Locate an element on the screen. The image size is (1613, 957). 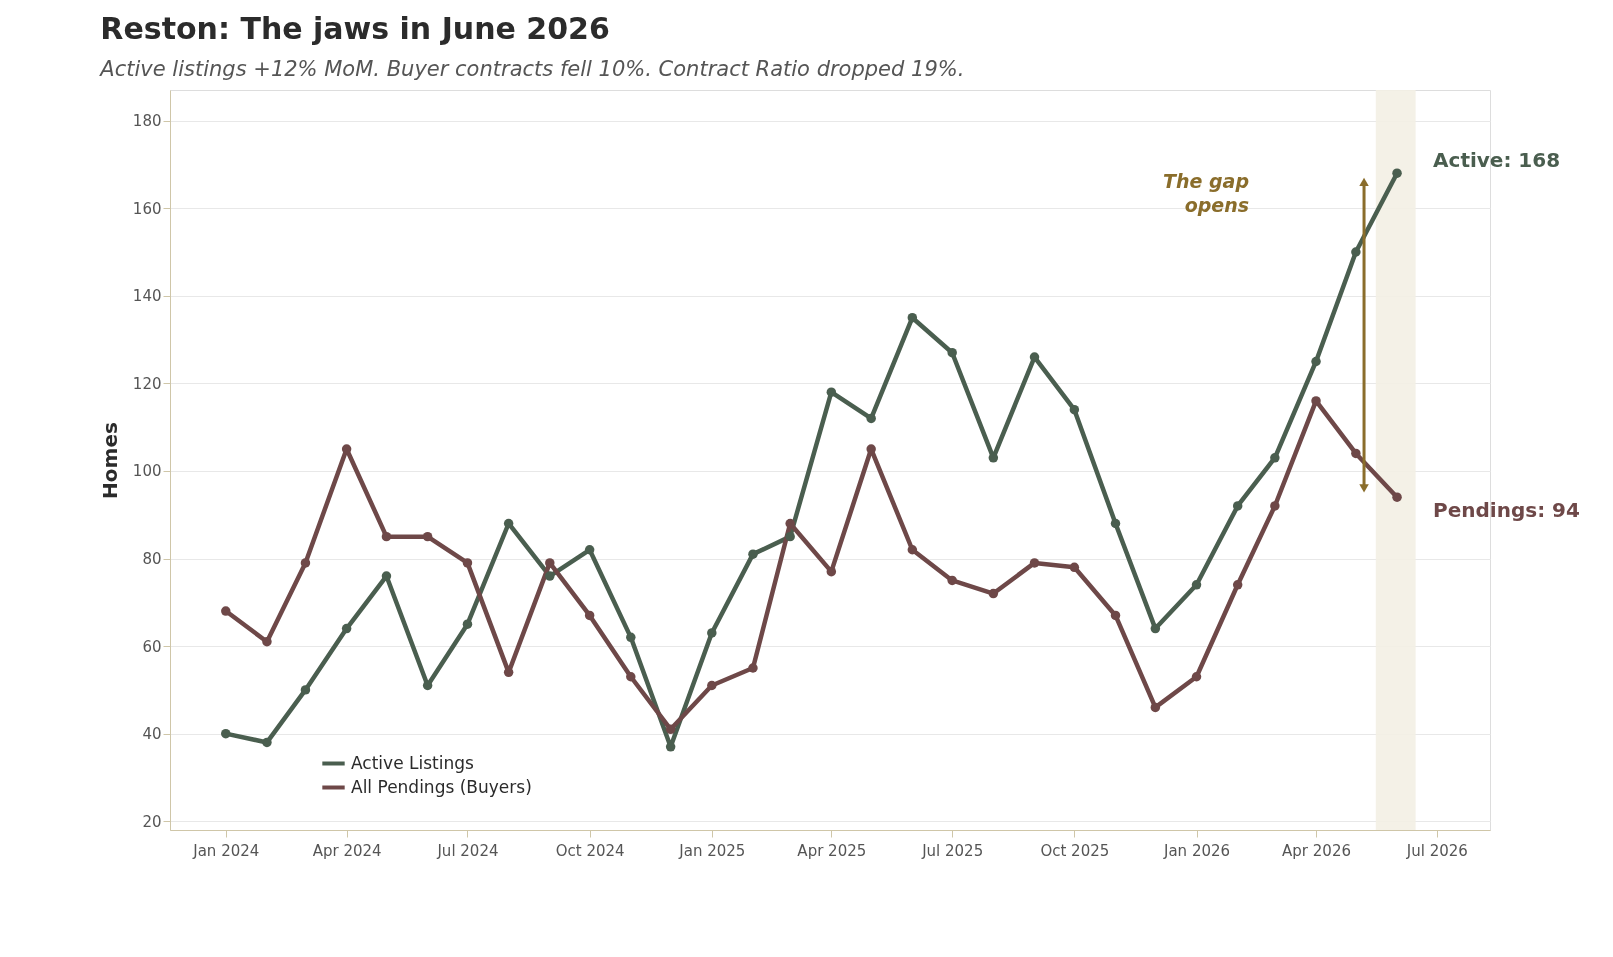
y-tick-label: 60 is located at coordinates (152, 646).